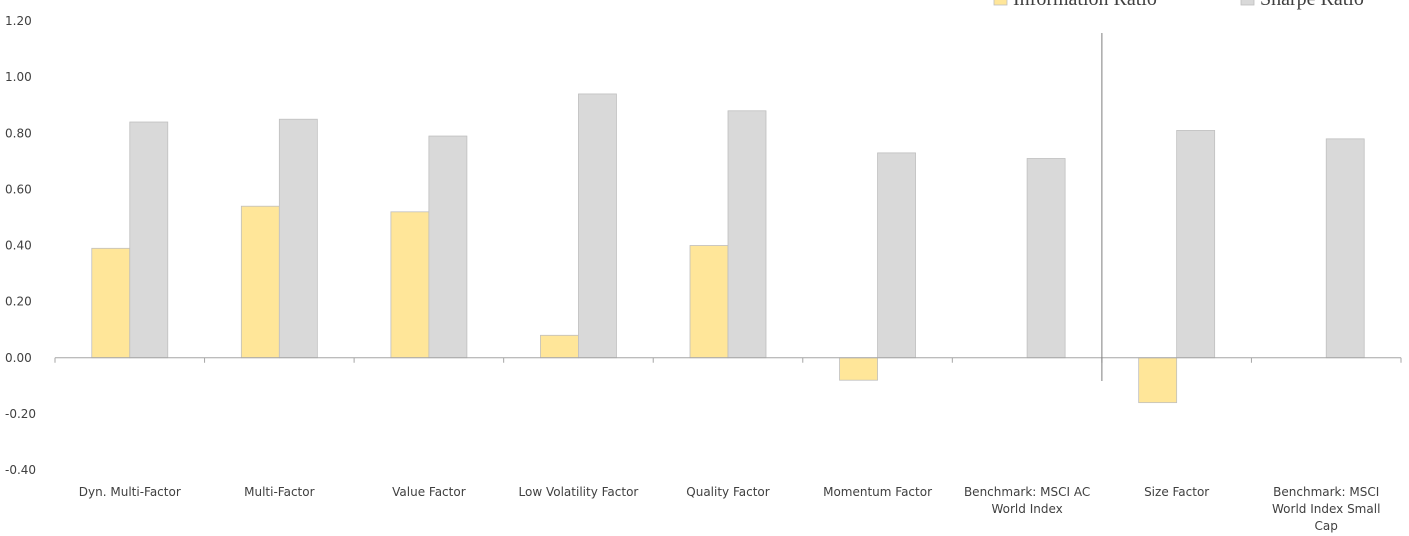 The image size is (1409, 536). Describe the element at coordinates (1000, 3) in the screenshot. I see `legend-swatch-information-ratio` at that location.